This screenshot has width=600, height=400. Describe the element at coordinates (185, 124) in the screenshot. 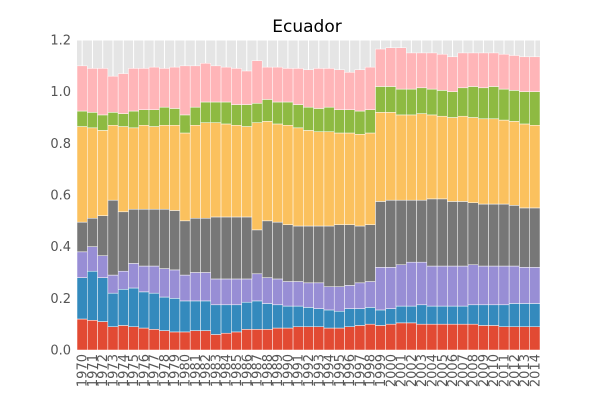

I see `bar-series6-1980` at that location.